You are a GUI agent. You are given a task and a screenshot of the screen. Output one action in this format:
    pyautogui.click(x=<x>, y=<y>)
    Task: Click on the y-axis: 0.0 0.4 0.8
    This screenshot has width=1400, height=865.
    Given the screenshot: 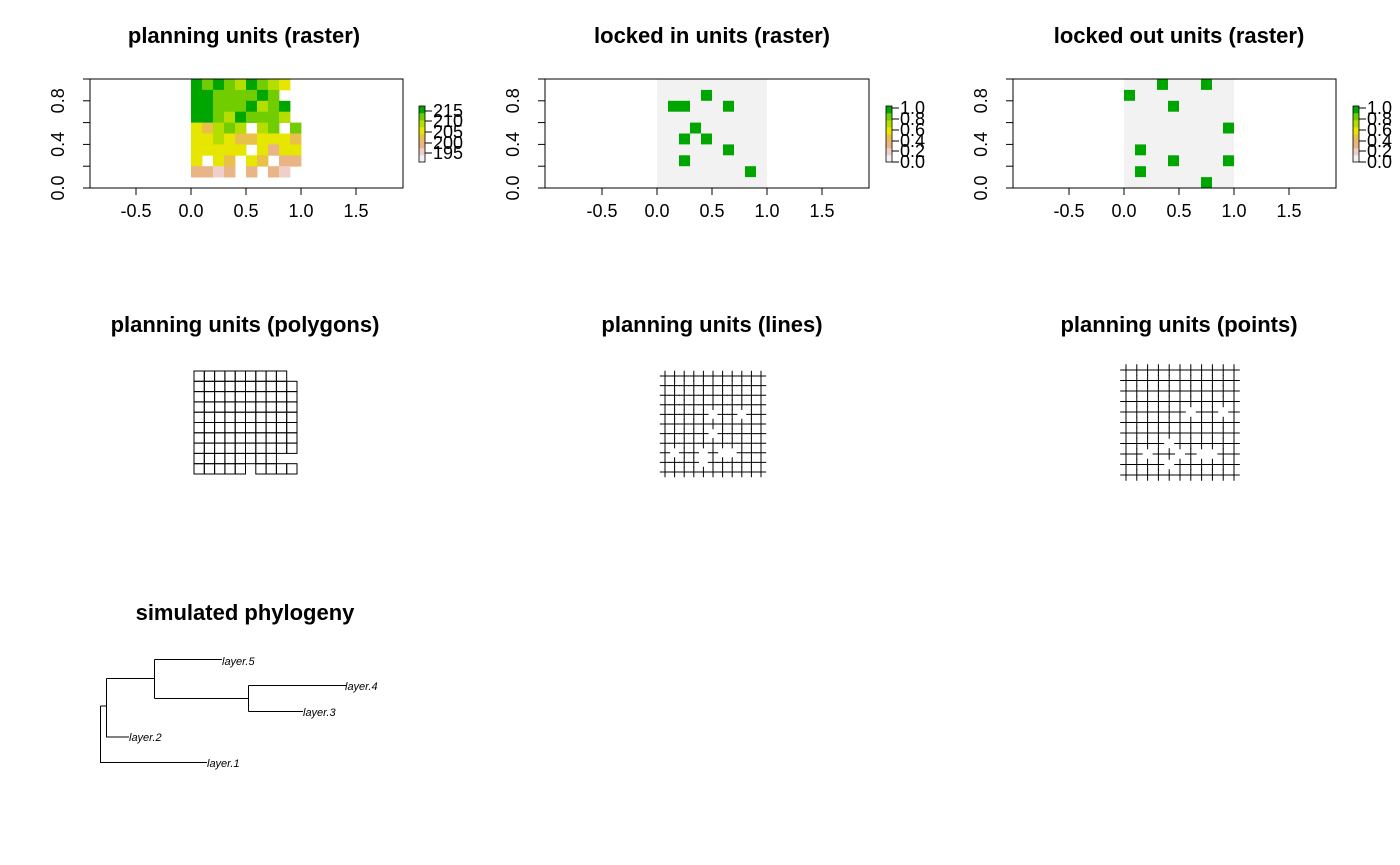 What is the action you would take?
    pyautogui.click(x=524, y=139)
    